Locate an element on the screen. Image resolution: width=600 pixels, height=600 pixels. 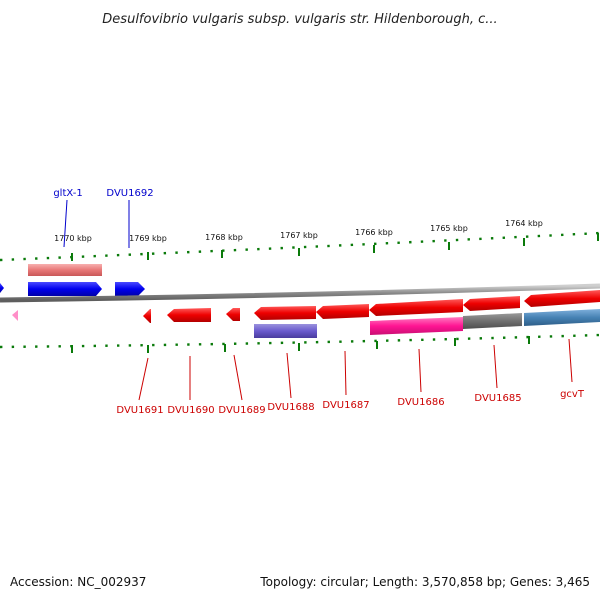
kbp-tick-label: 1769 kbp is located at coordinates (148, 238).